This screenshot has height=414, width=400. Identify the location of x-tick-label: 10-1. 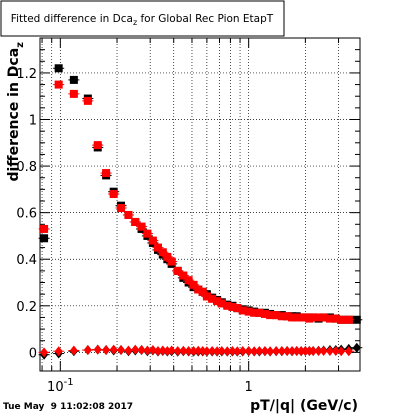
(60, 386).